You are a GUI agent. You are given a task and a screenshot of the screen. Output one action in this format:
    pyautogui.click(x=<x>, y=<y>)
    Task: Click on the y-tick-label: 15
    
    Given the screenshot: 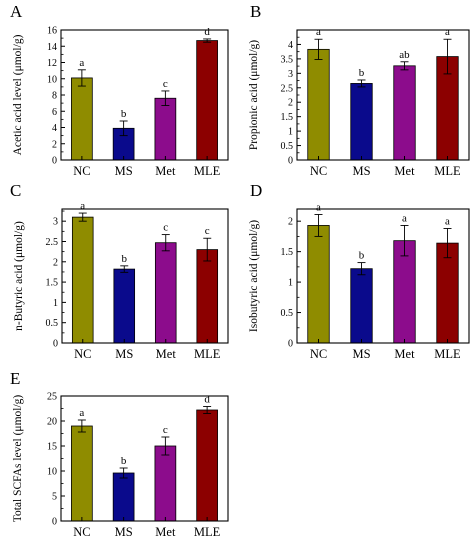 What is the action you would take?
    pyautogui.click(x=52, y=447)
    